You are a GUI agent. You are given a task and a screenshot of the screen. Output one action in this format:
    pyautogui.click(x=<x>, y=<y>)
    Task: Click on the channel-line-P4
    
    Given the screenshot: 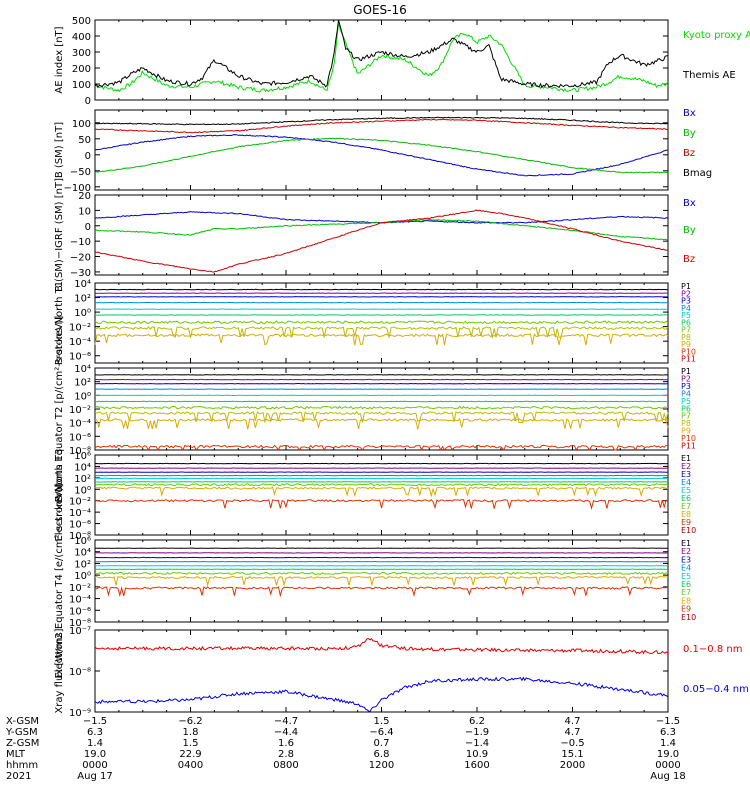 What is the action you would take?
    pyautogui.click(x=381, y=302)
    